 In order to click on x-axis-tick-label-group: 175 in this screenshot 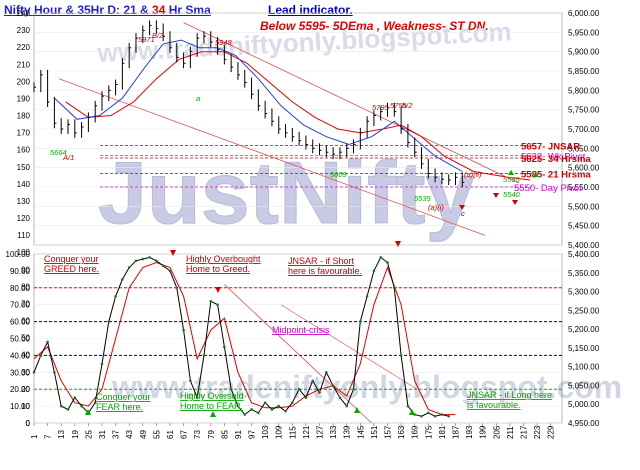, I will do `click(428, 432)`.